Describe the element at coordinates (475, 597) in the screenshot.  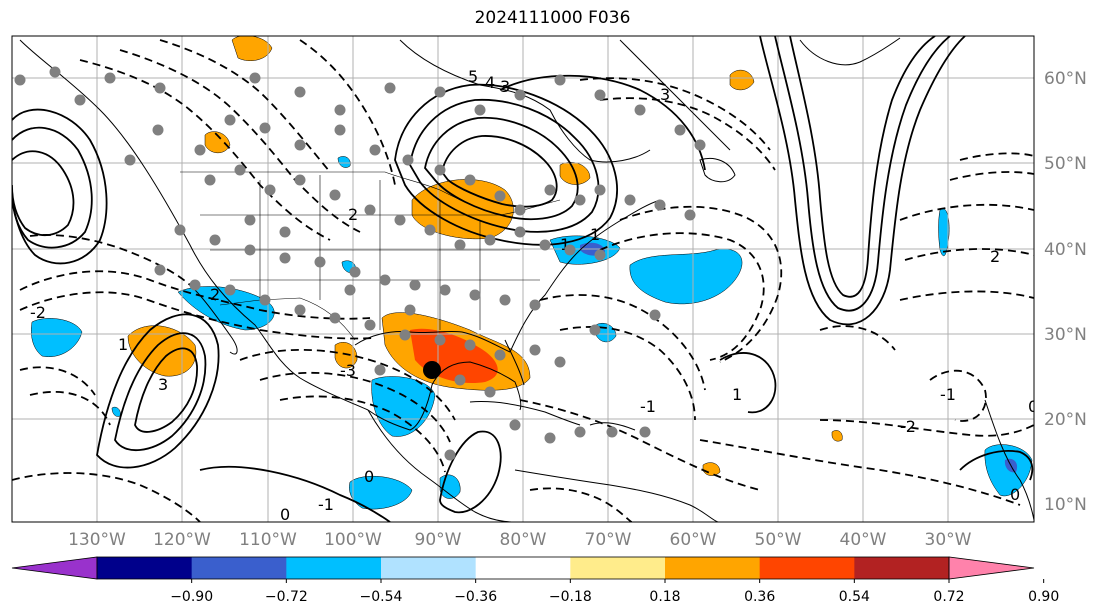
I see `colorbar-tick-label: −0.36` at that location.